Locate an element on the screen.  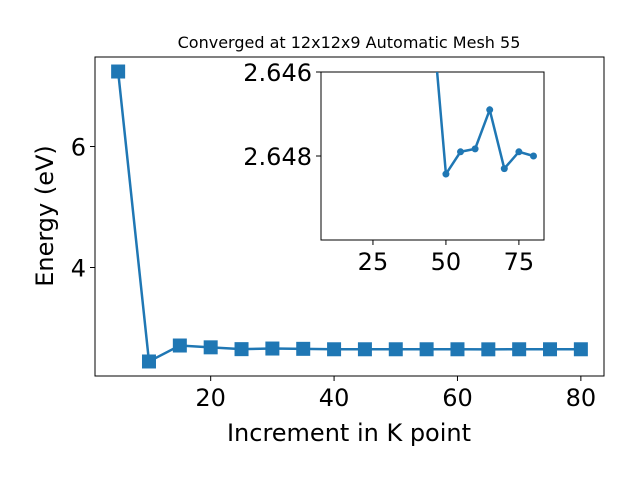
y-tick-label: 6 is located at coordinates (78, 148).